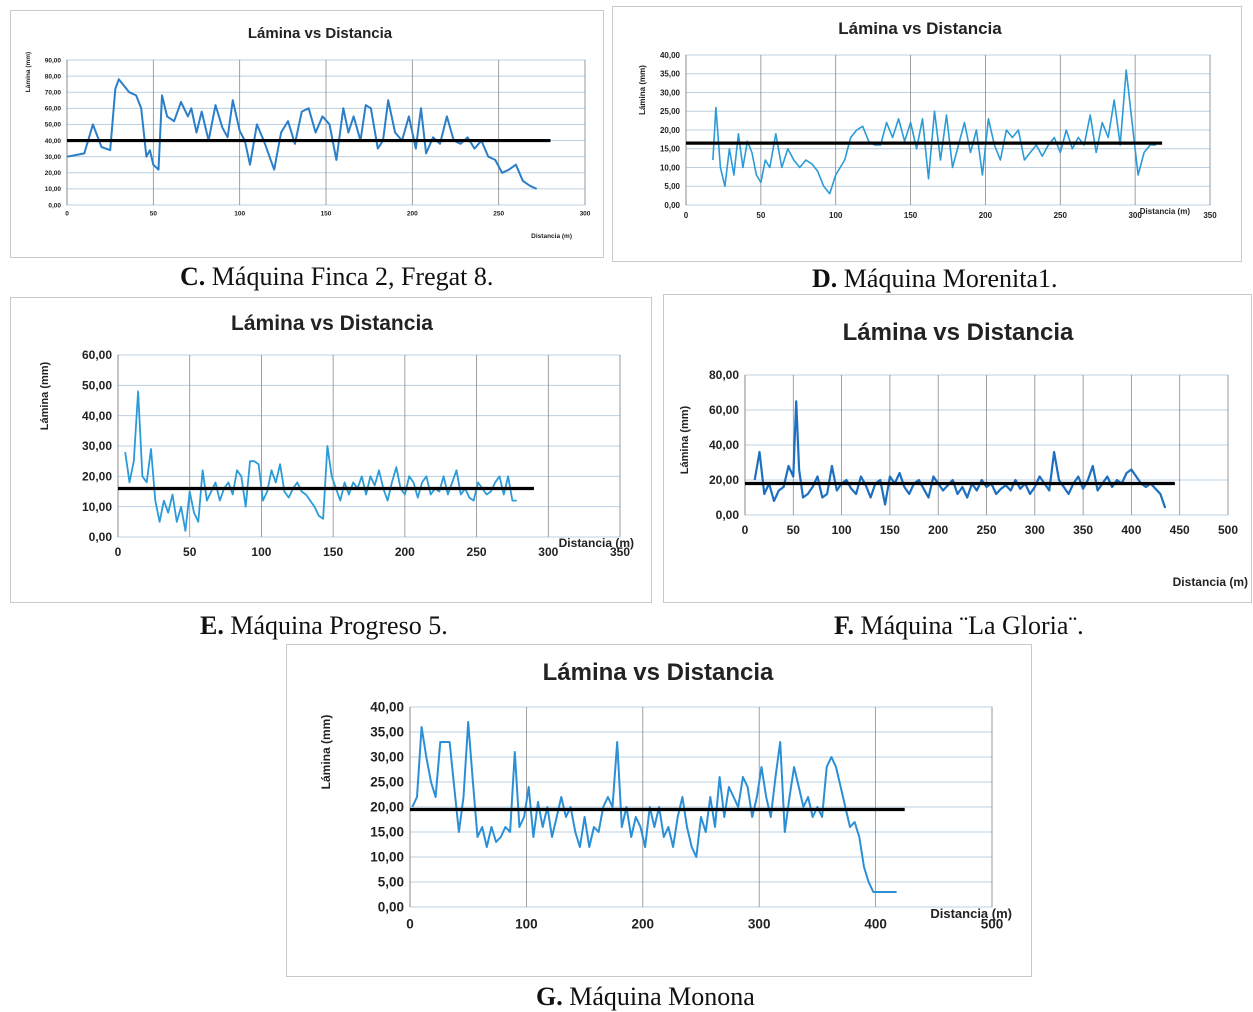 This screenshot has width=1253, height=1012. Describe the element at coordinates (324, 625) in the screenshot. I see `figure-caption: E. Máquina Progreso 5.` at that location.